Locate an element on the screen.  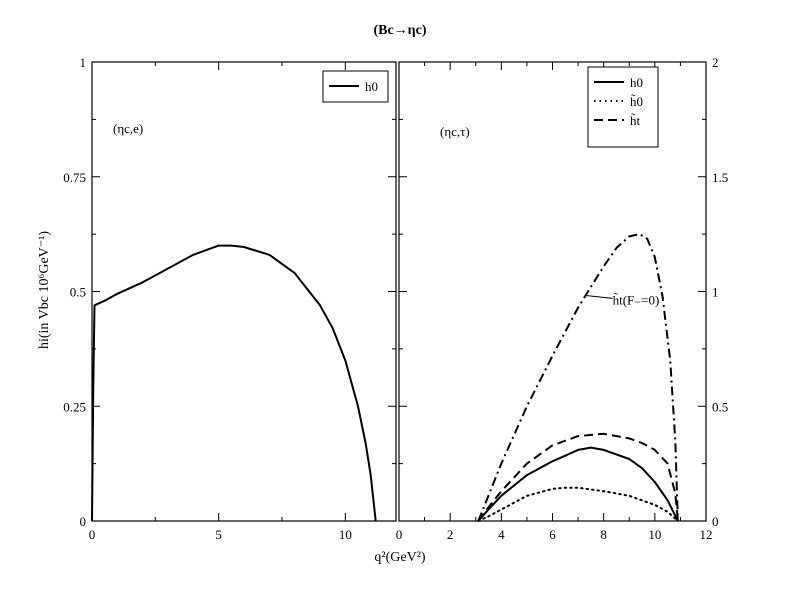
panel-annotation: (ηc,τ) is located at coordinates (455, 131).